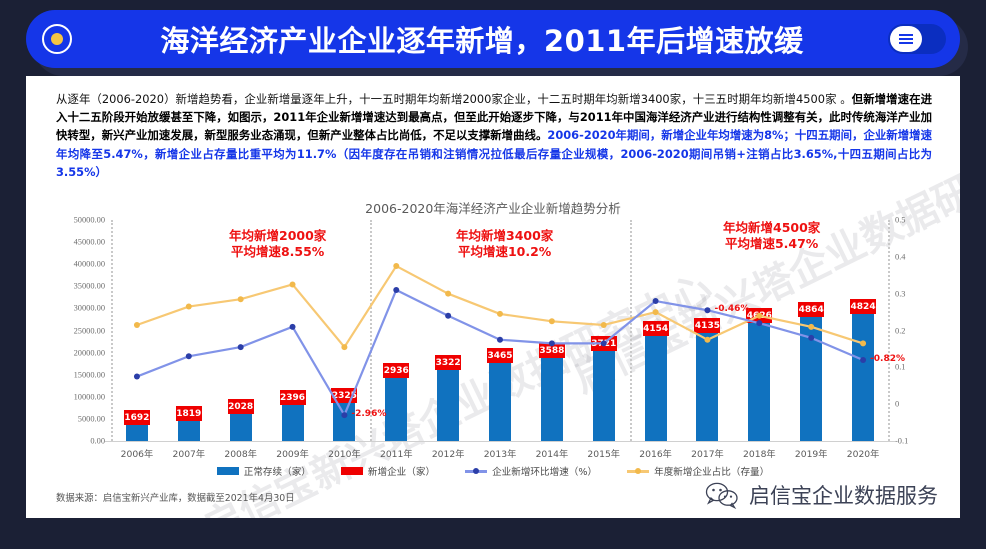 The image size is (986, 549). I want to click on wechat-icon, so click(721, 495).